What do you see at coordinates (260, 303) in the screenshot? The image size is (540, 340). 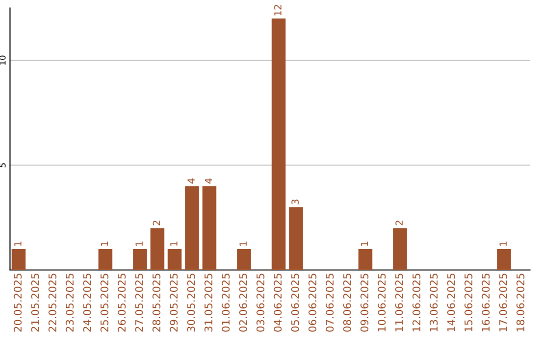 I see `x-tick-label: 03.06.2025` at bounding box center [260, 303].